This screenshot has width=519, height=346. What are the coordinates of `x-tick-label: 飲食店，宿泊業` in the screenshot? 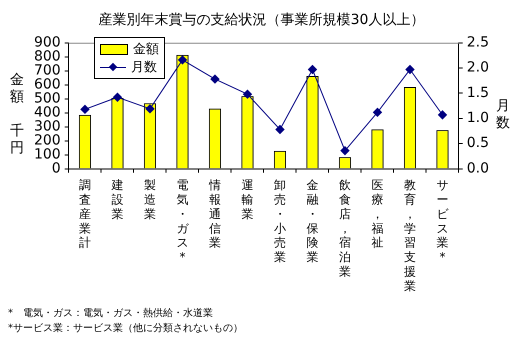 It's located at (344, 228).